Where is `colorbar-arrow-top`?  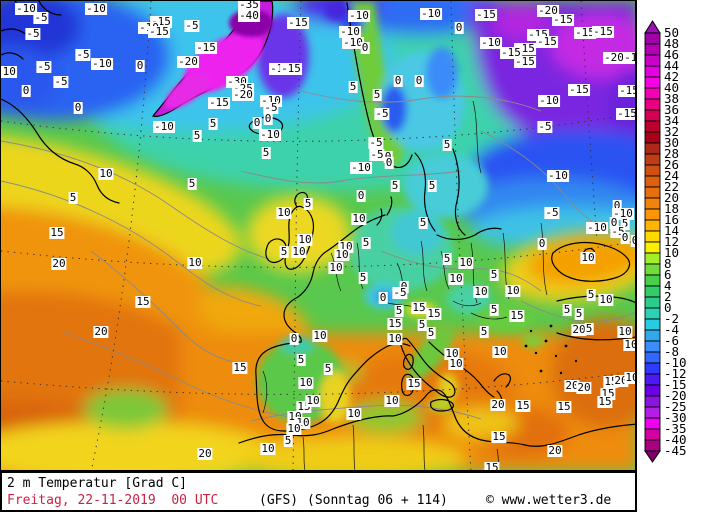
colorbar-arrow-top is located at coordinates (652, 27).